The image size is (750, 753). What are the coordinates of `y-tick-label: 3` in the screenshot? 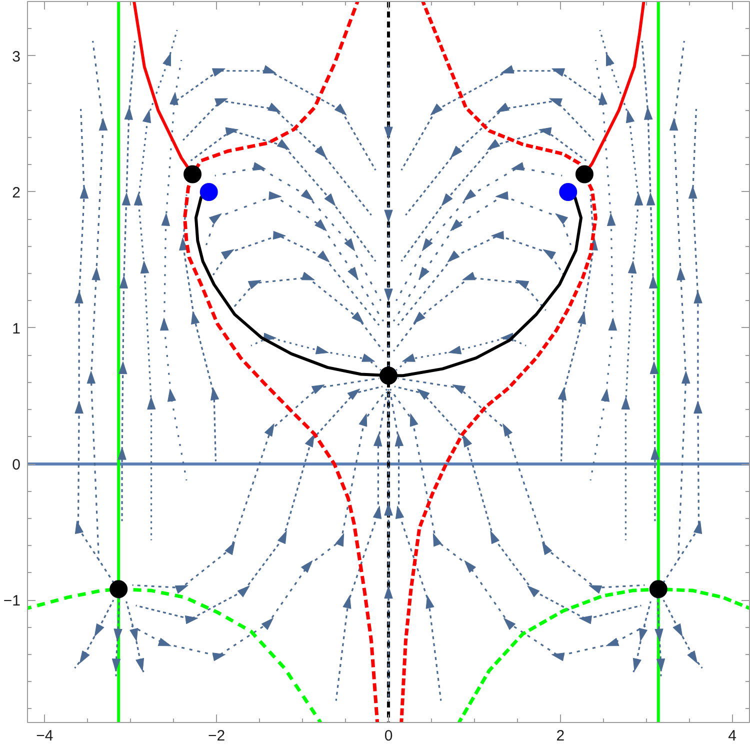 It's located at (16, 57).